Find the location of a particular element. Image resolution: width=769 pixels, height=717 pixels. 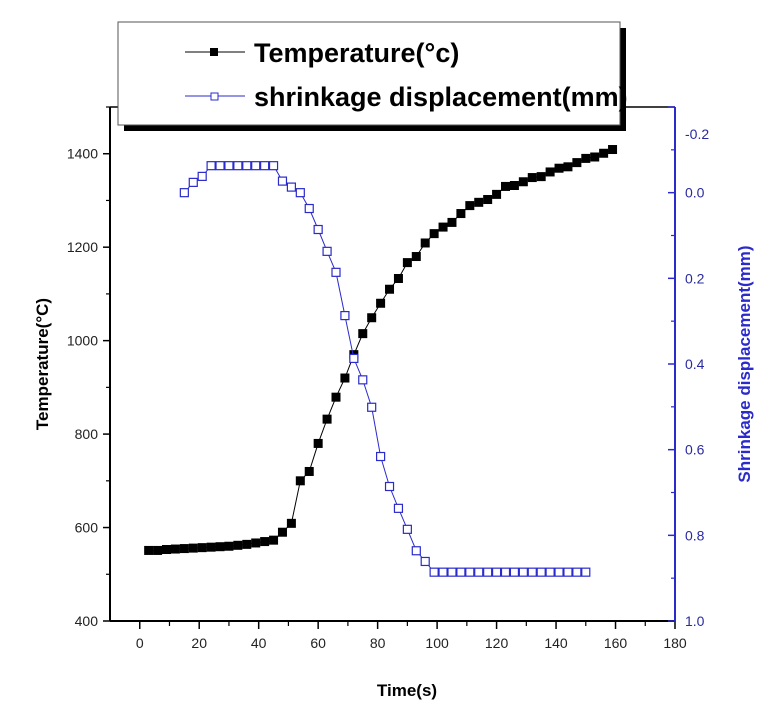

x-tick-label: 140 is located at coordinates (556, 643).